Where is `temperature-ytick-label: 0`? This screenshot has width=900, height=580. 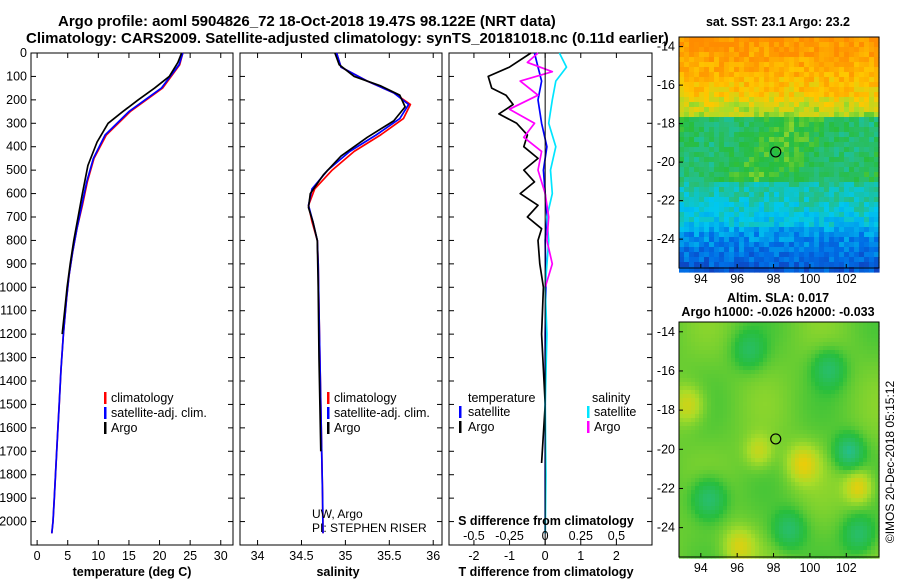 temperature-ytick-label: 0 is located at coordinates (23, 53).